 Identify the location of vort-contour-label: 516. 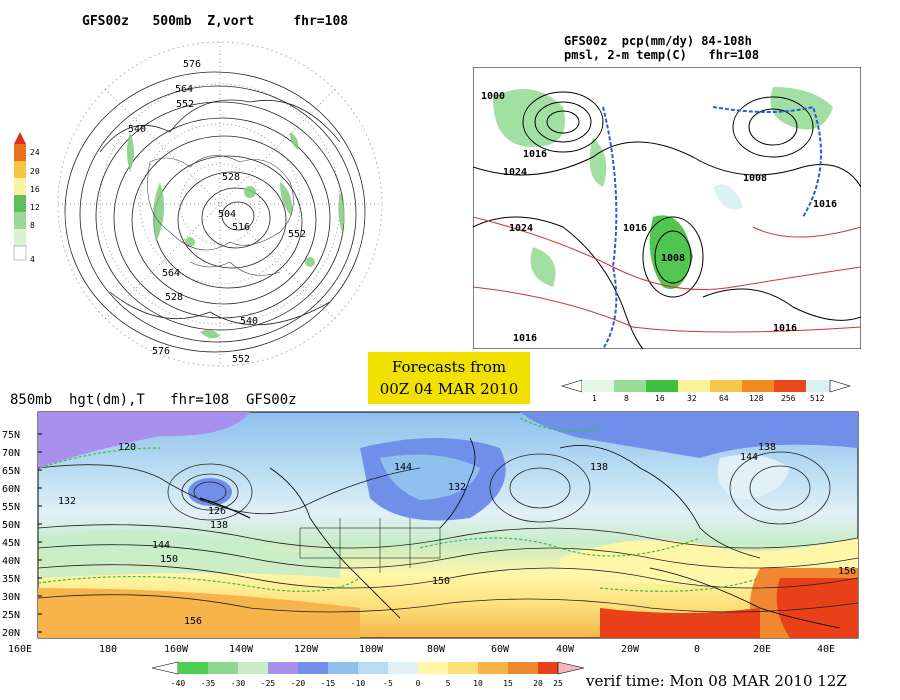
(241, 227).